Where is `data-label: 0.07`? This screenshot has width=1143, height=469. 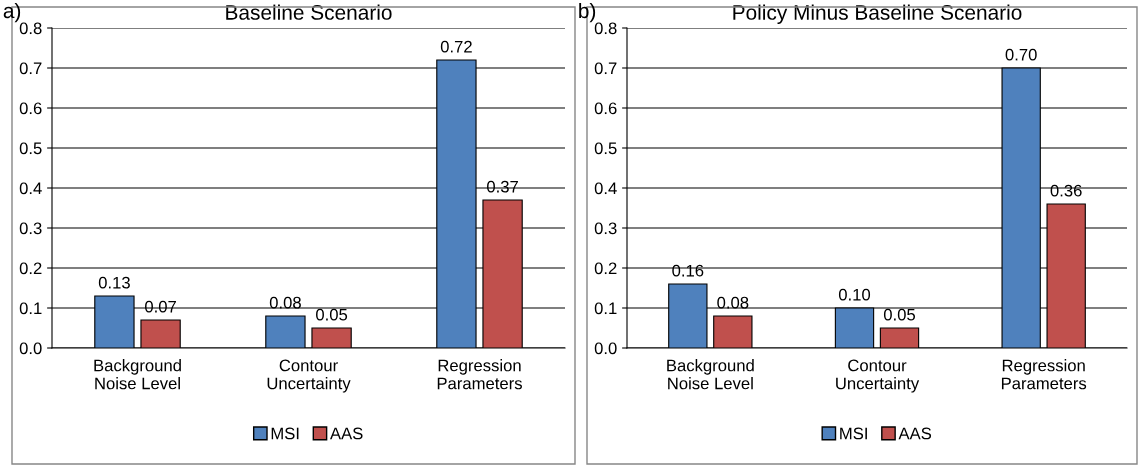 data-label: 0.07 is located at coordinates (160, 306).